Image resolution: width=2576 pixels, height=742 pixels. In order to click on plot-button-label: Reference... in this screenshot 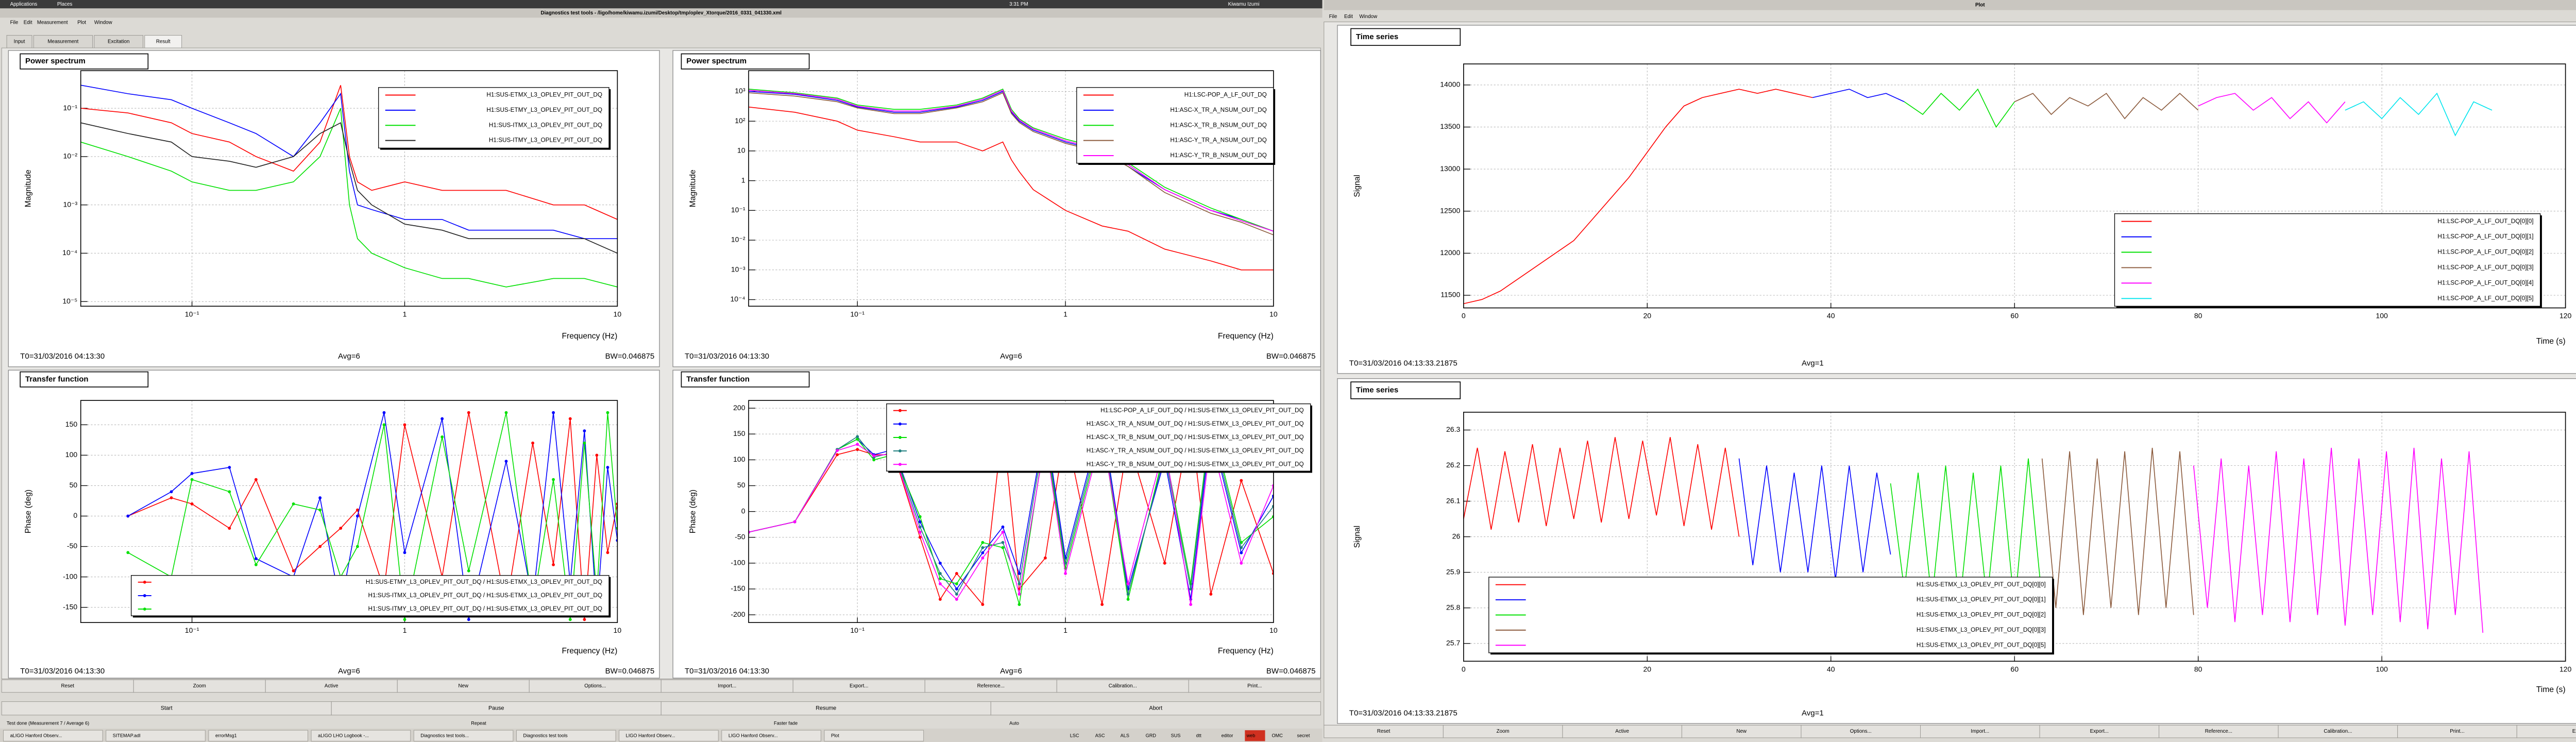, I will do `click(2218, 731)`.